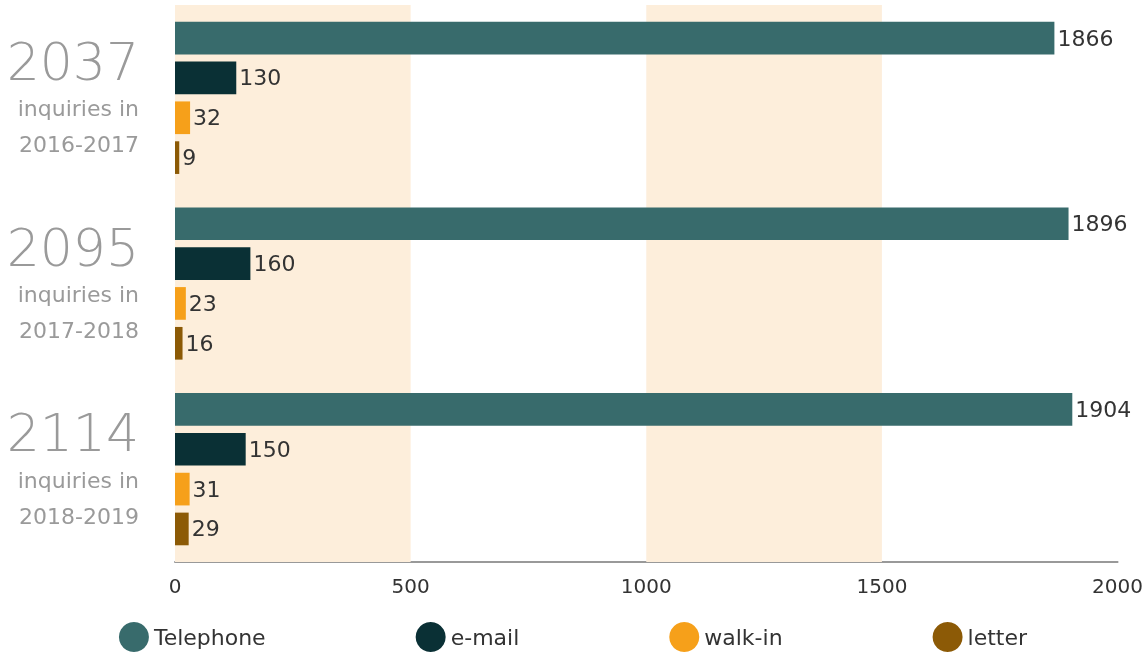 The height and width of the screenshot is (665, 1146). I want to click on data-label: 31, so click(206, 489).